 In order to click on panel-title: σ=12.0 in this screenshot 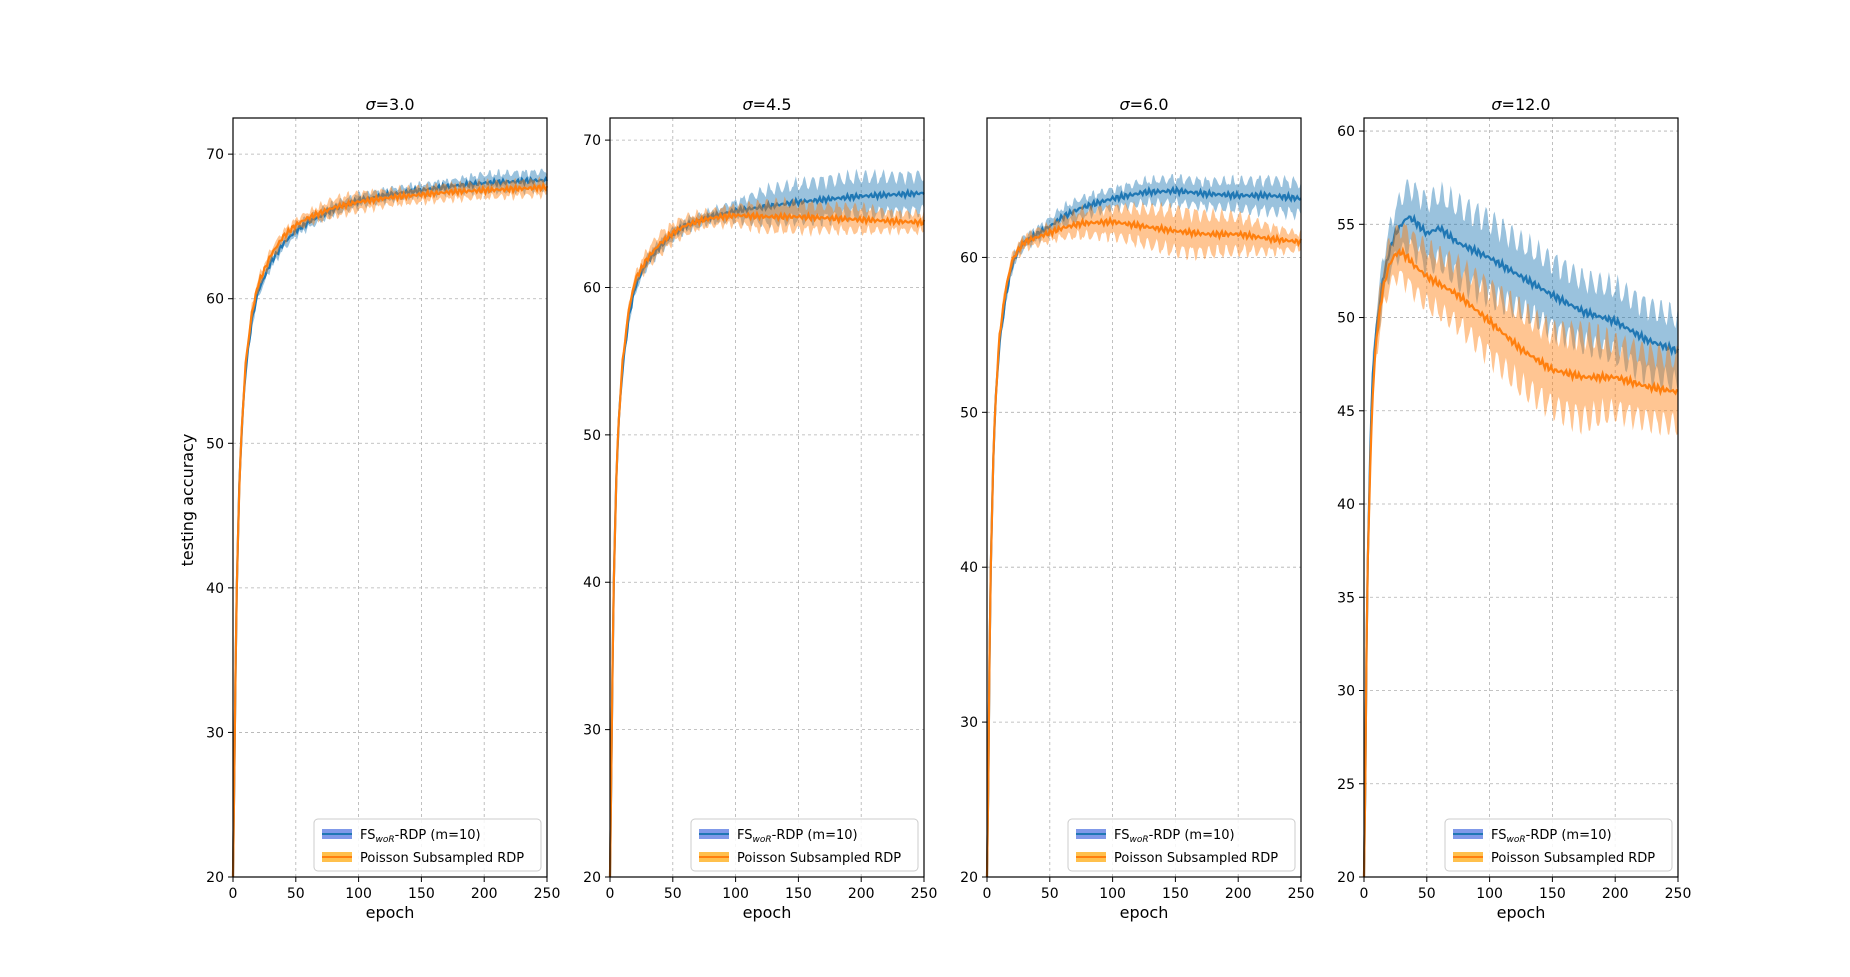, I will do `click(1520, 104)`.